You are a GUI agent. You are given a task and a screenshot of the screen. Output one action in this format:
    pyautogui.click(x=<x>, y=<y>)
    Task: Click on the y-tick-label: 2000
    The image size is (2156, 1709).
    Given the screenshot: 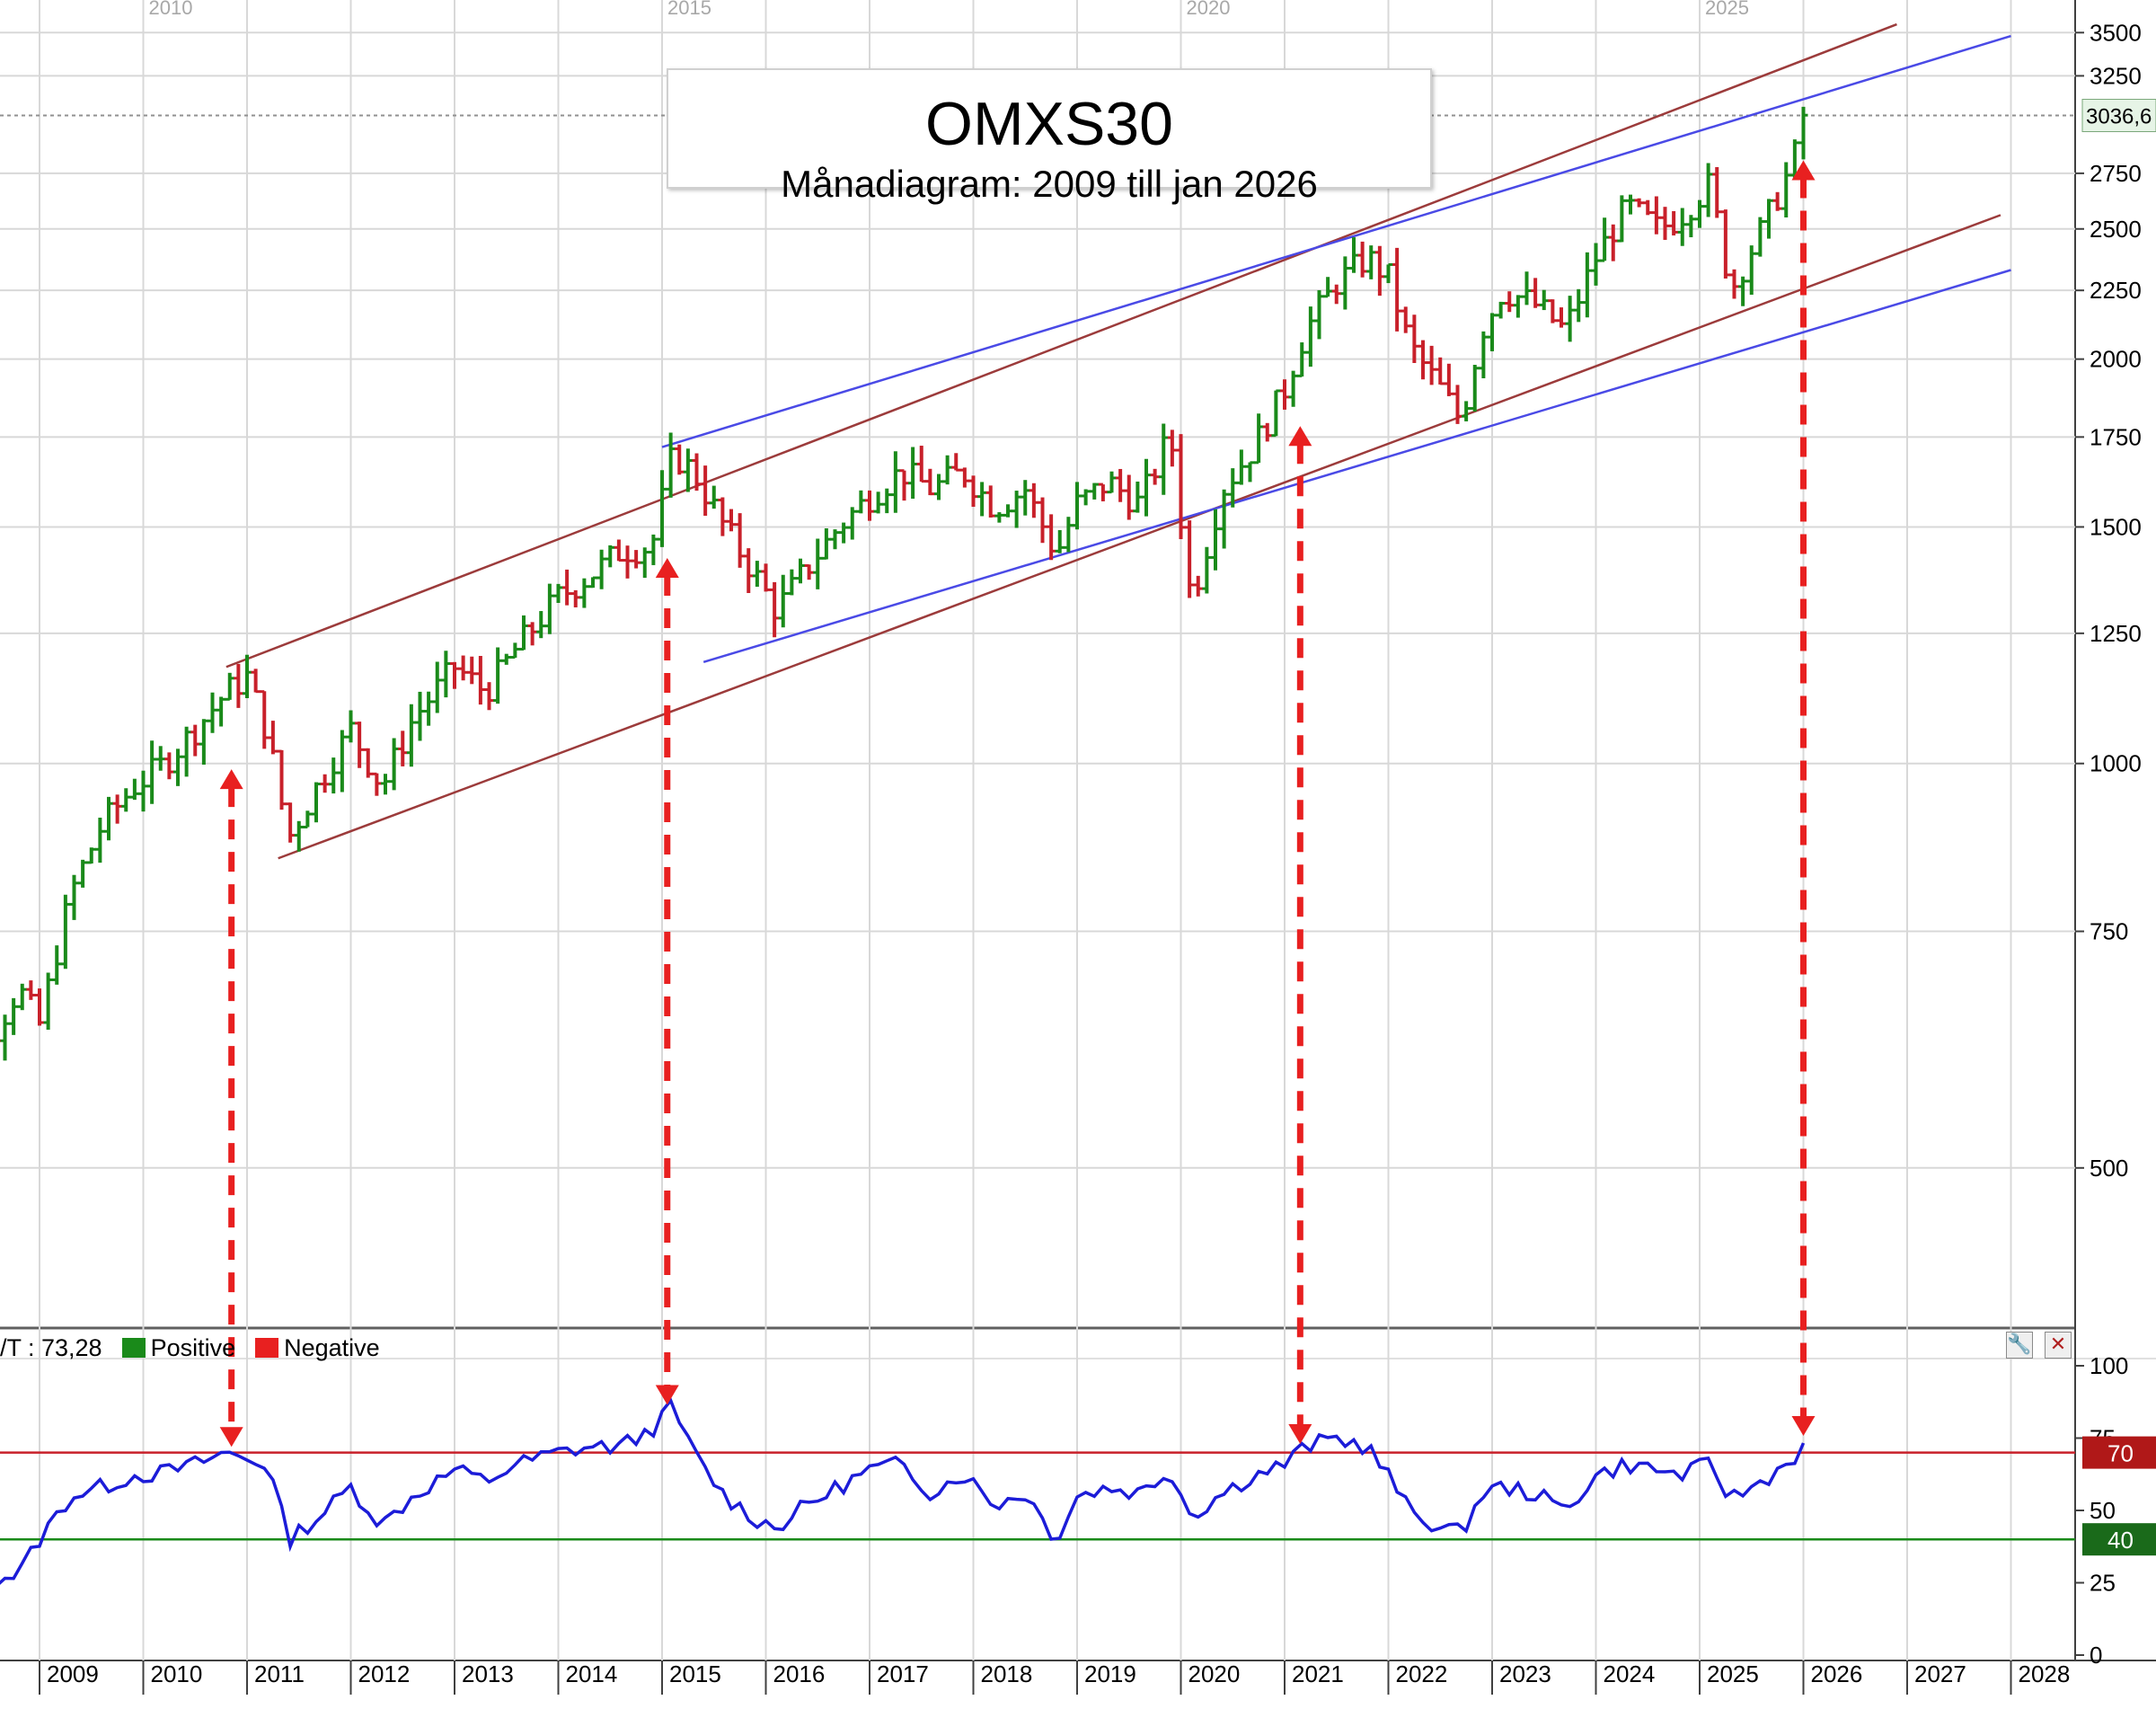 What is the action you would take?
    pyautogui.click(x=2116, y=360)
    